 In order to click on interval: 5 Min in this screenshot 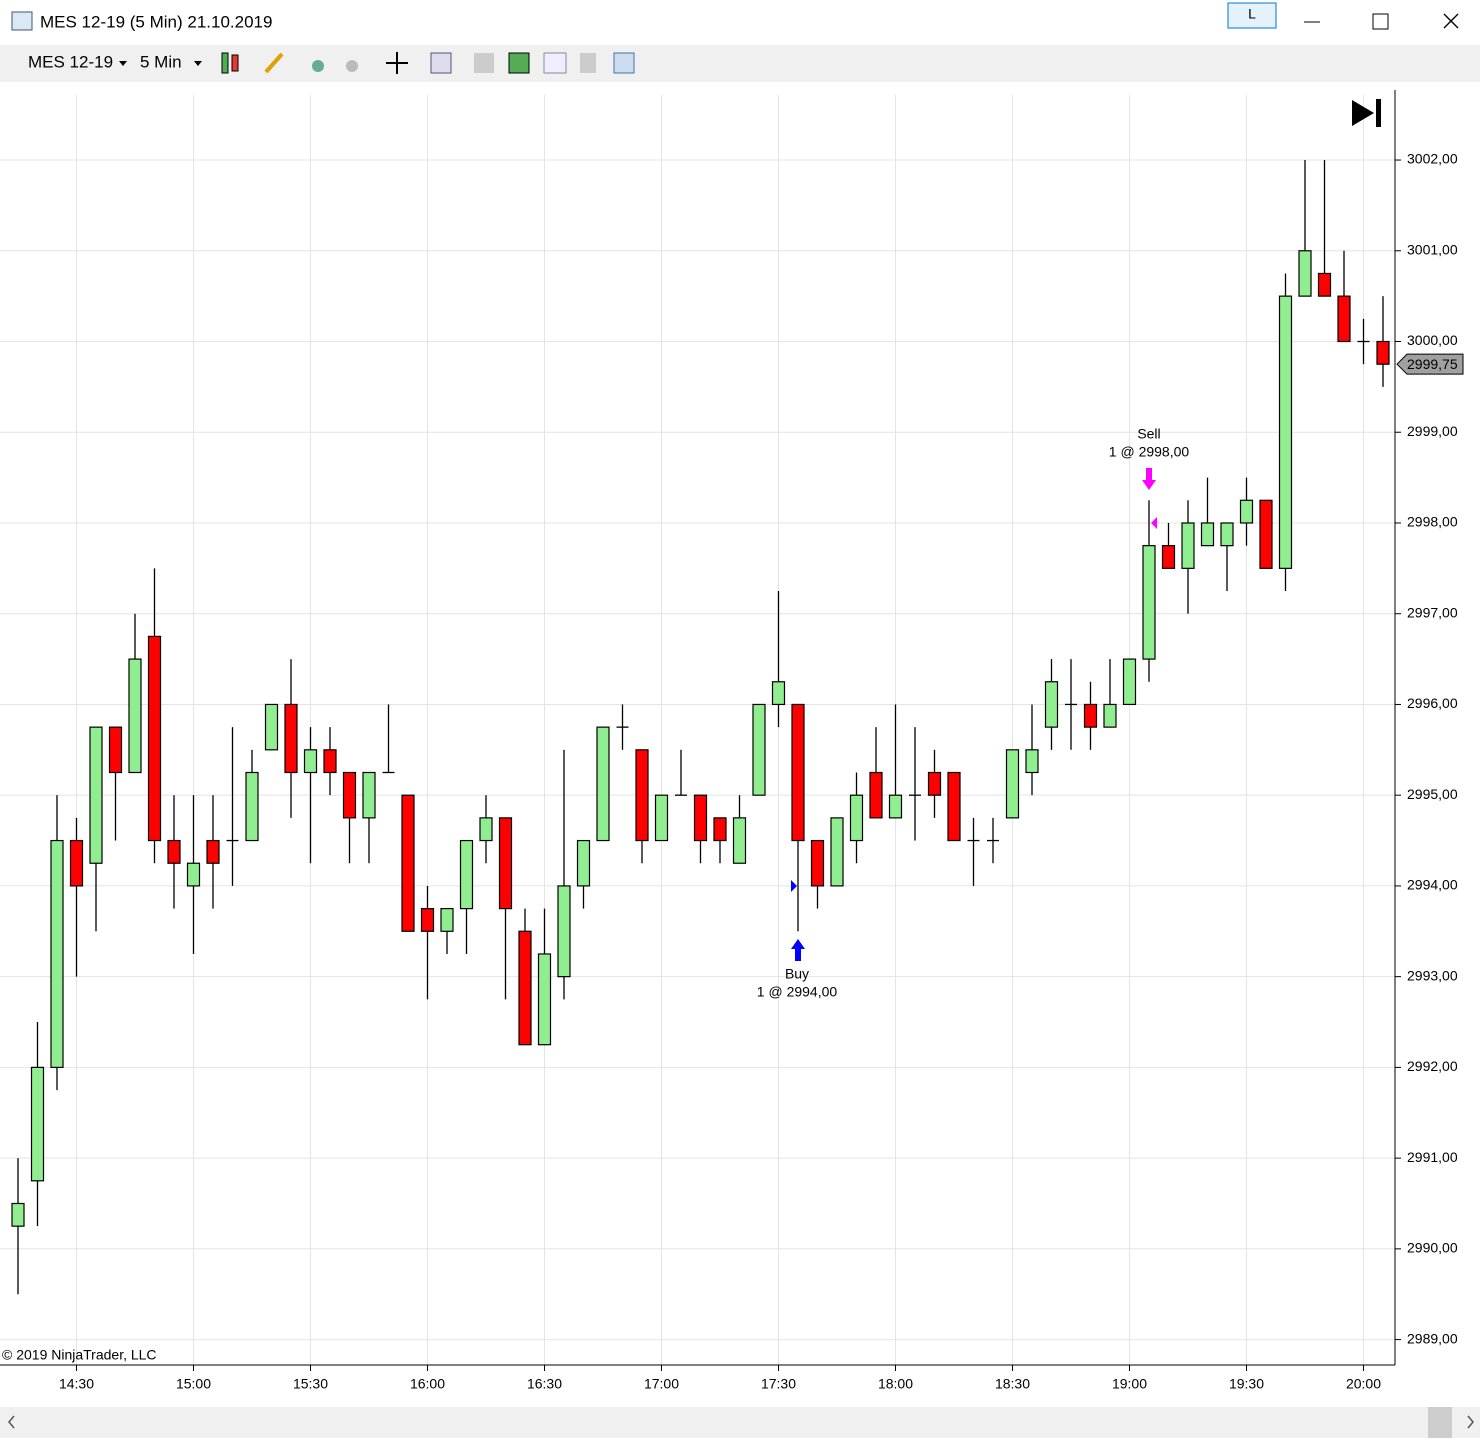, I will do `click(161, 61)`.